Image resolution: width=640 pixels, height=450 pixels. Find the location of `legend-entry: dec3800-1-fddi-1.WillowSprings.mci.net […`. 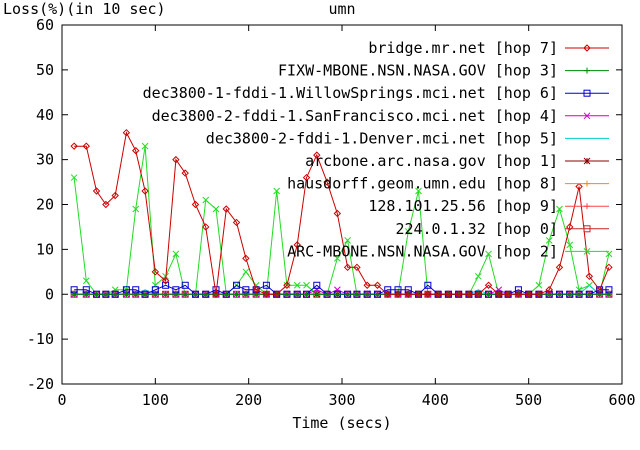

legend-entry: dec3800-1-fddi-1.WillowSprings.mci.net [… is located at coordinates (376, 93).